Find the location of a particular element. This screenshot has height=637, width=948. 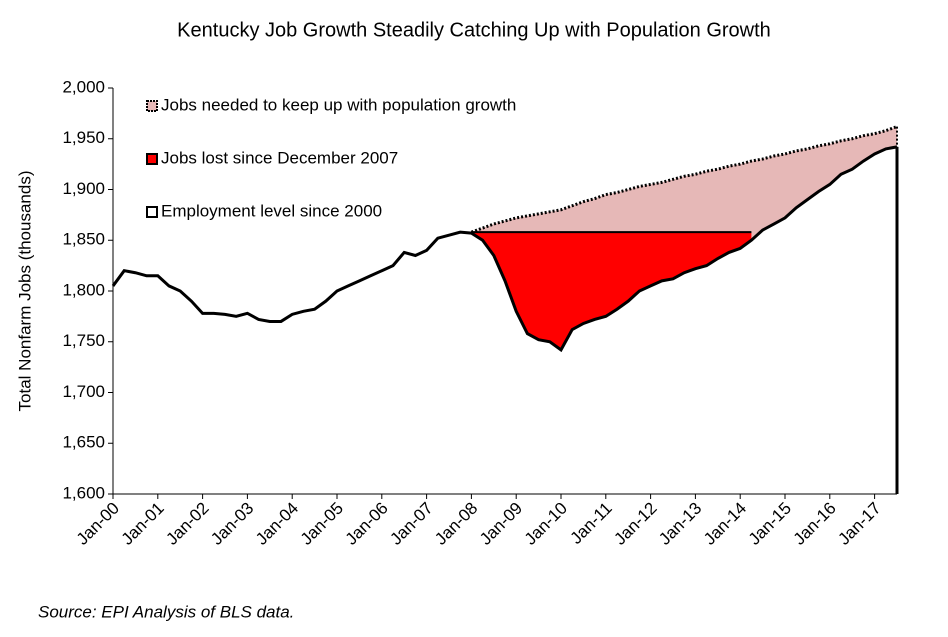

x-tick-label: Jan-07 is located at coordinates (411, 524).